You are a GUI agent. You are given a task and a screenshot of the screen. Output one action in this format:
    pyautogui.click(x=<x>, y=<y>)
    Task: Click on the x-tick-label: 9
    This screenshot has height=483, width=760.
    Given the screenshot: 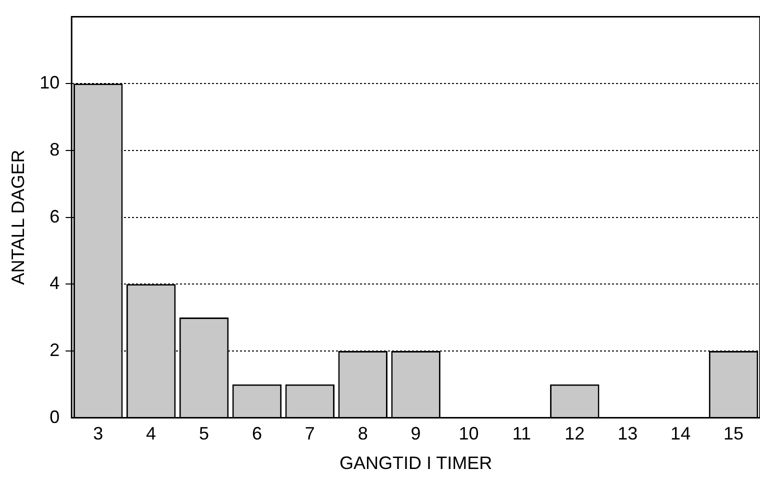 What is the action you would take?
    pyautogui.click(x=415, y=434)
    